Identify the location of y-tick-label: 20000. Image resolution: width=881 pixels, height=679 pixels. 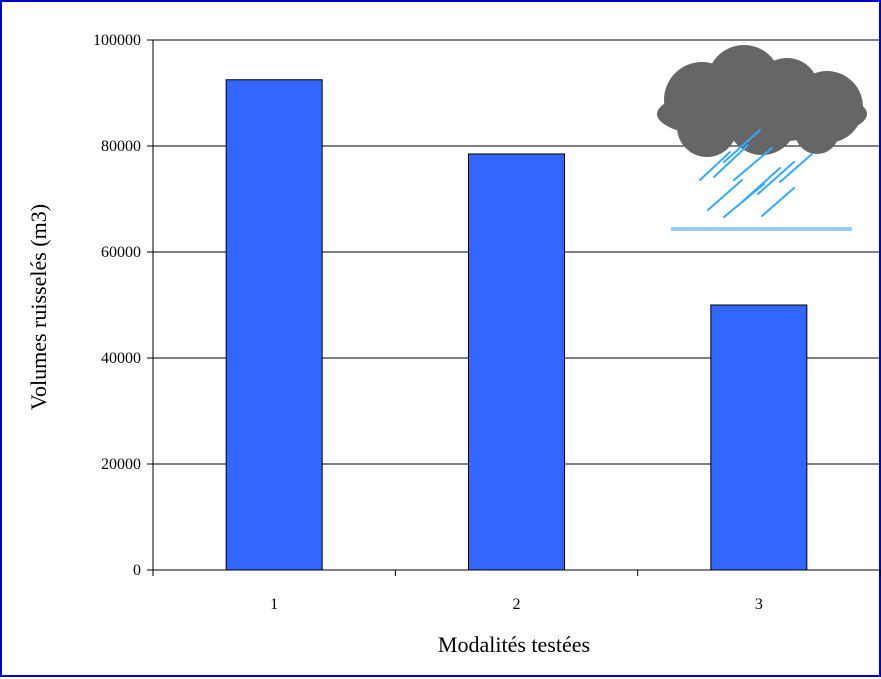
(121, 464).